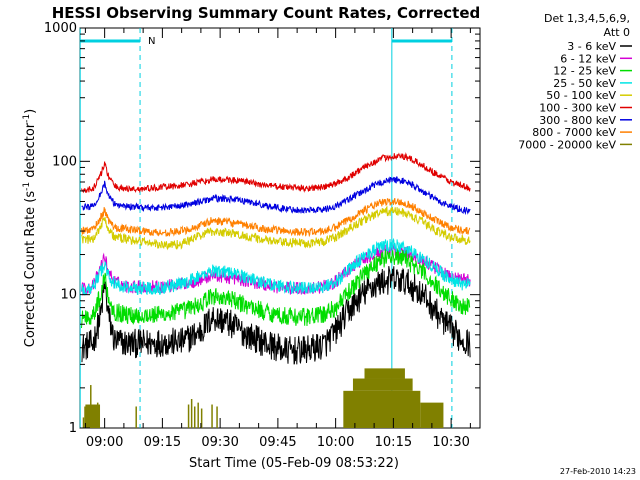  Describe the element at coordinates (577, 108) in the screenshot. I see `legend-label: 100 - 300 keV` at that location.